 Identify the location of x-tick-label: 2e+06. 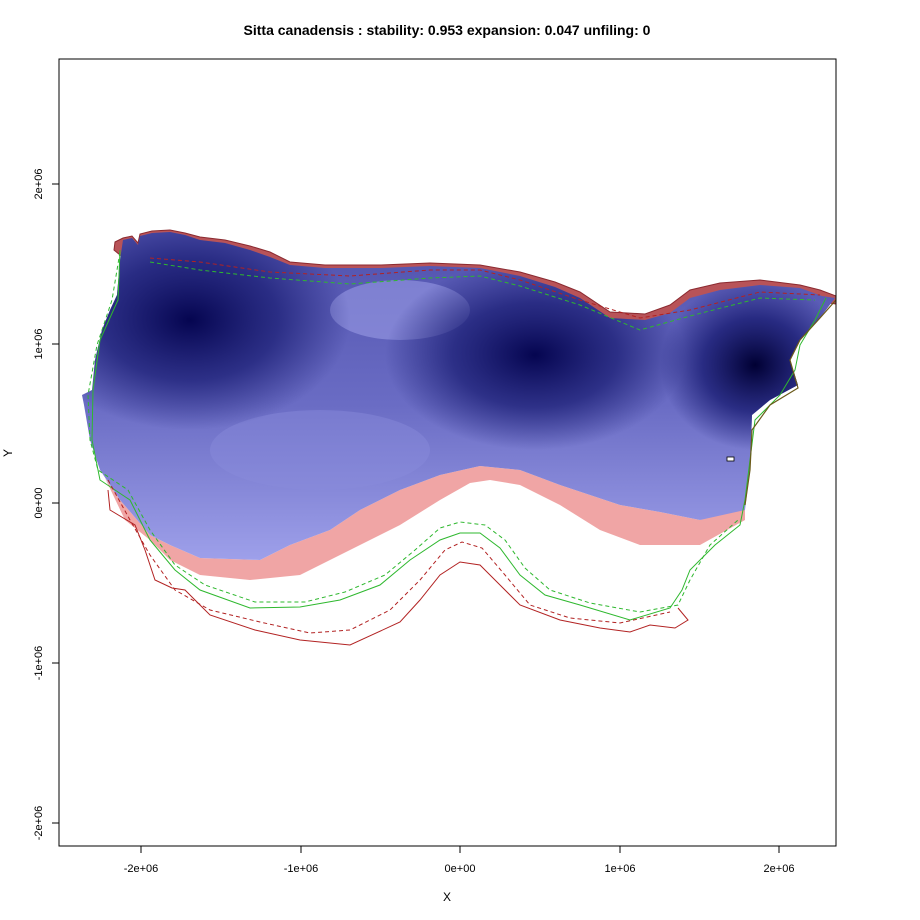
(779, 869).